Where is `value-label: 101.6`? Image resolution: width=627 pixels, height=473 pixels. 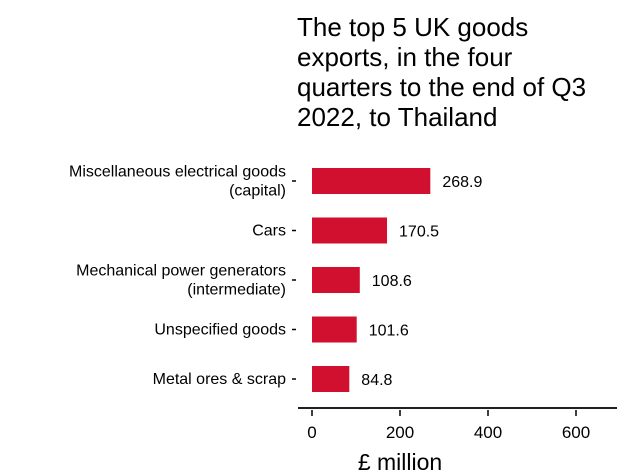 value-label: 101.6 is located at coordinates (389, 331).